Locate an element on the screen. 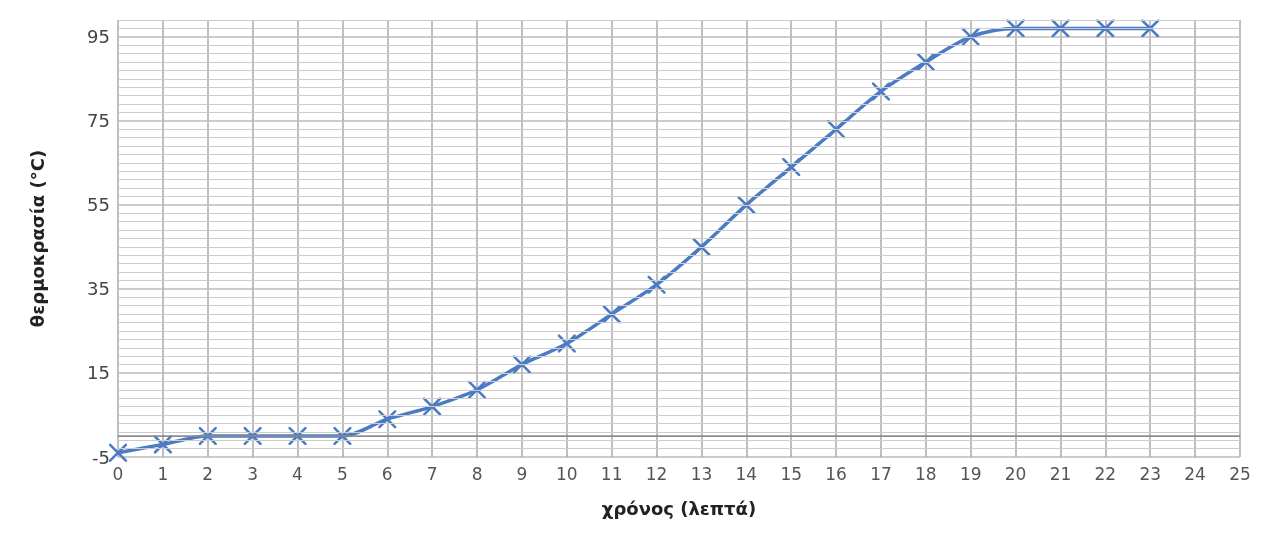 The image size is (1278, 543). x-tick-label: 6 is located at coordinates (387, 473).